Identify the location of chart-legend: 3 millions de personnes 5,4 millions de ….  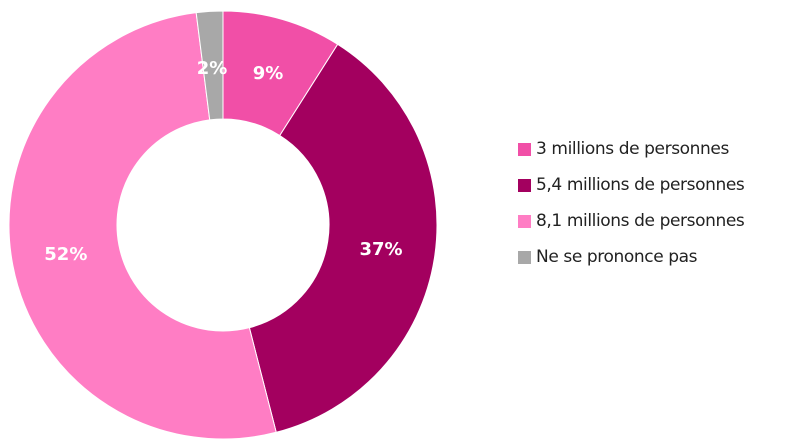
(631, 203).